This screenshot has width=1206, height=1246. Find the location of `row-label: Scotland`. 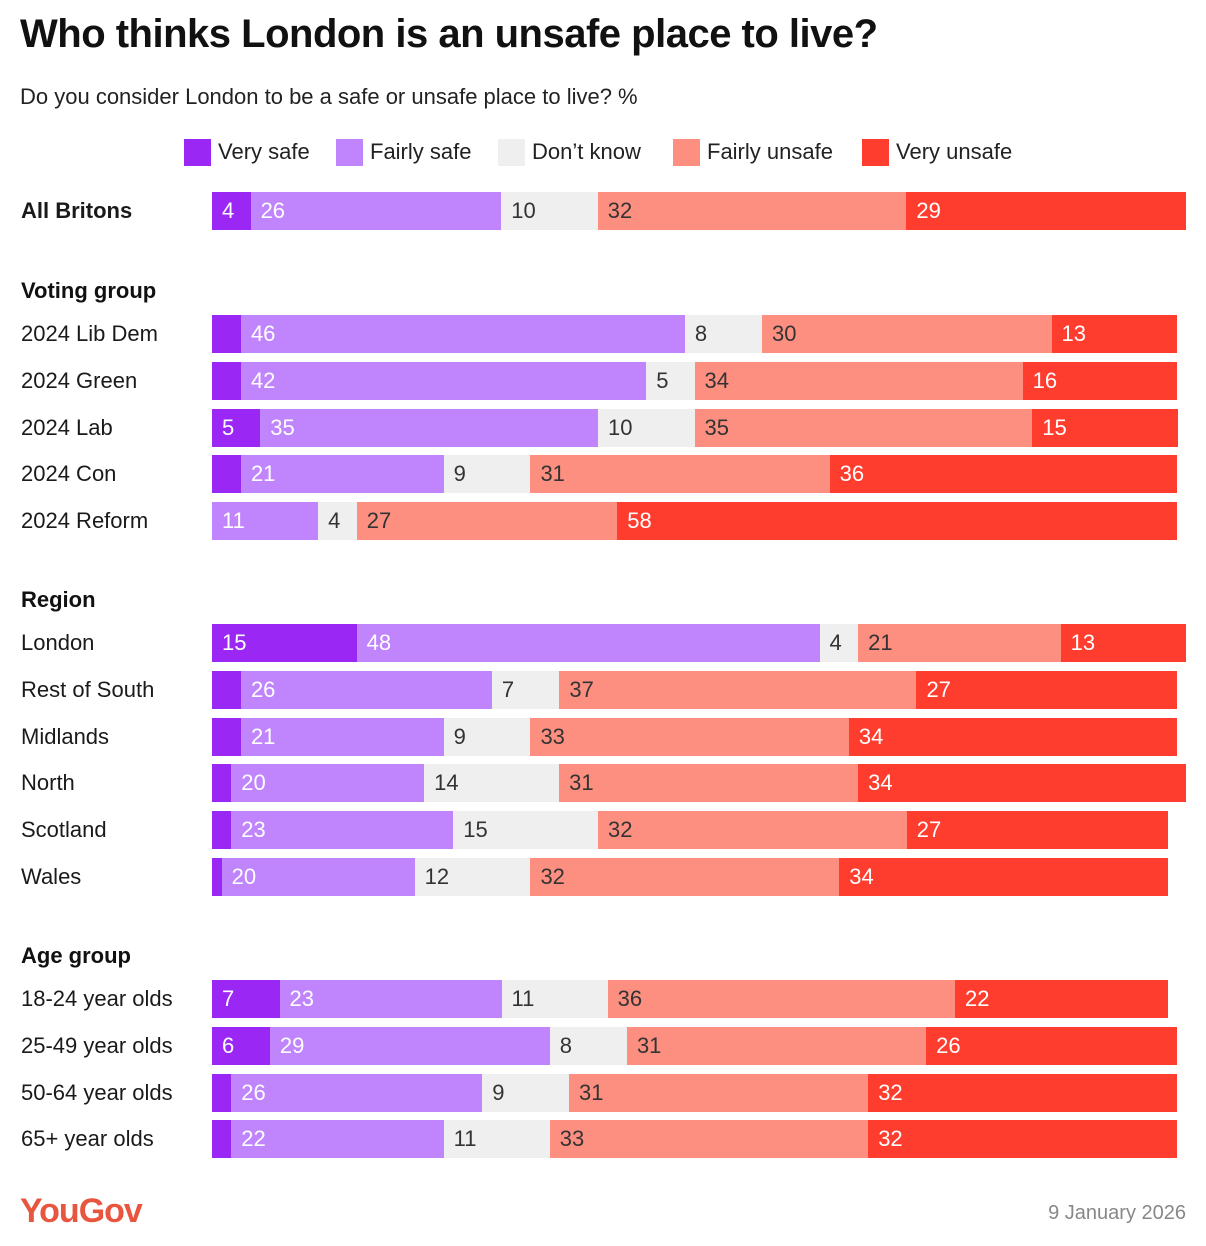

row-label: Scotland is located at coordinates (64, 829).